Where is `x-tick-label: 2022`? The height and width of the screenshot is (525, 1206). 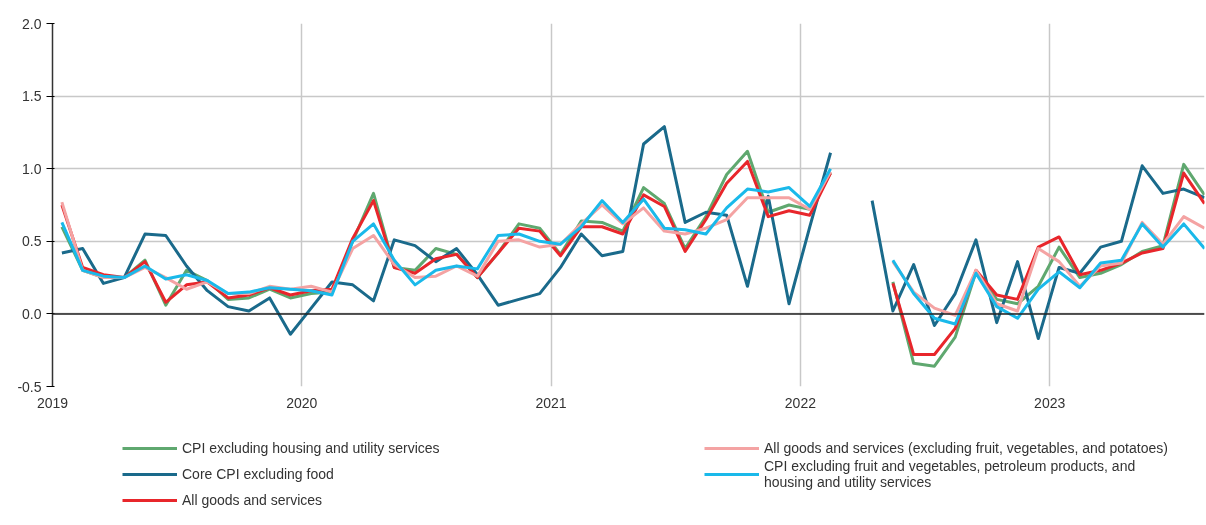 x-tick-label: 2022 is located at coordinates (800, 402).